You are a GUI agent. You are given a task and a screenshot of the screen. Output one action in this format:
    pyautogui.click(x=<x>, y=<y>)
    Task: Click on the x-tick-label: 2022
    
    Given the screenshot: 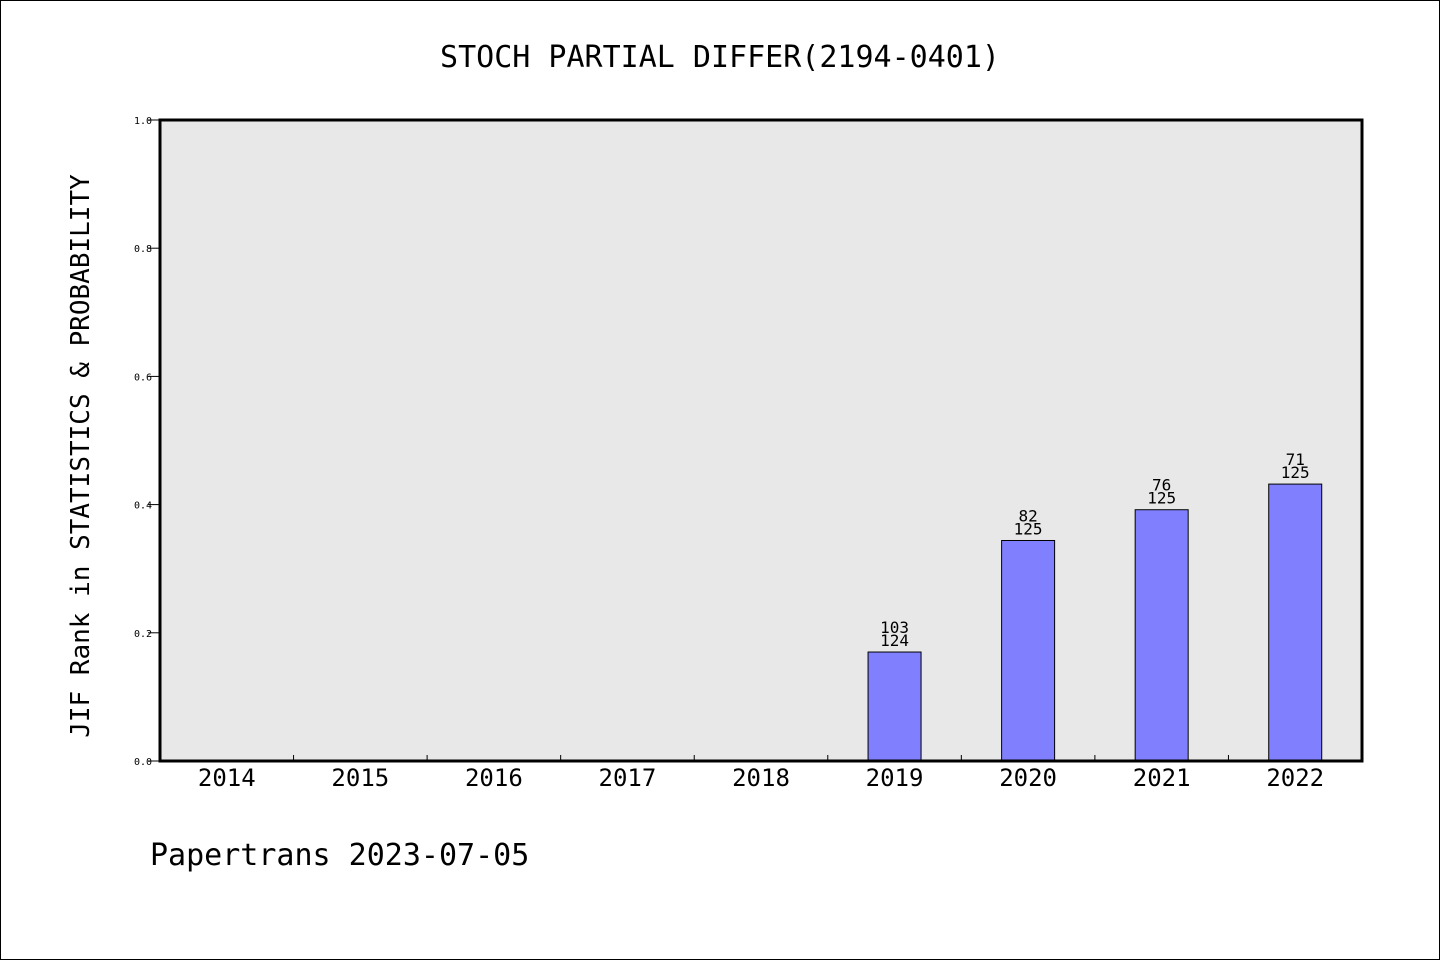 What is the action you would take?
    pyautogui.click(x=1295, y=778)
    